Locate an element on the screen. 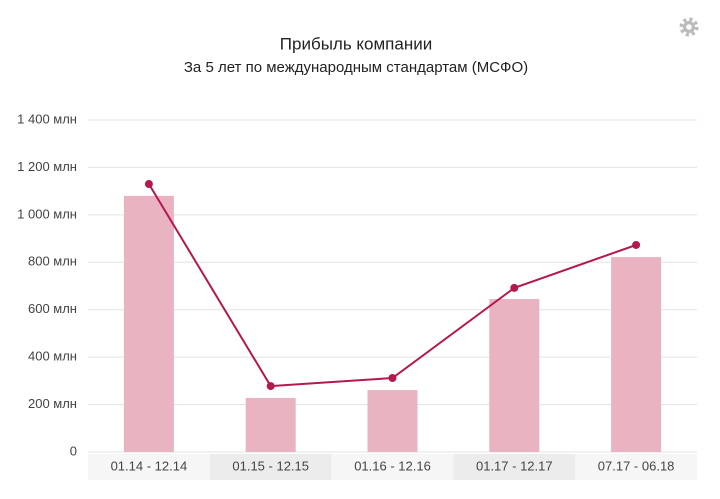 The width and height of the screenshot is (720, 499). gear-teeth is located at coordinates (689, 27).